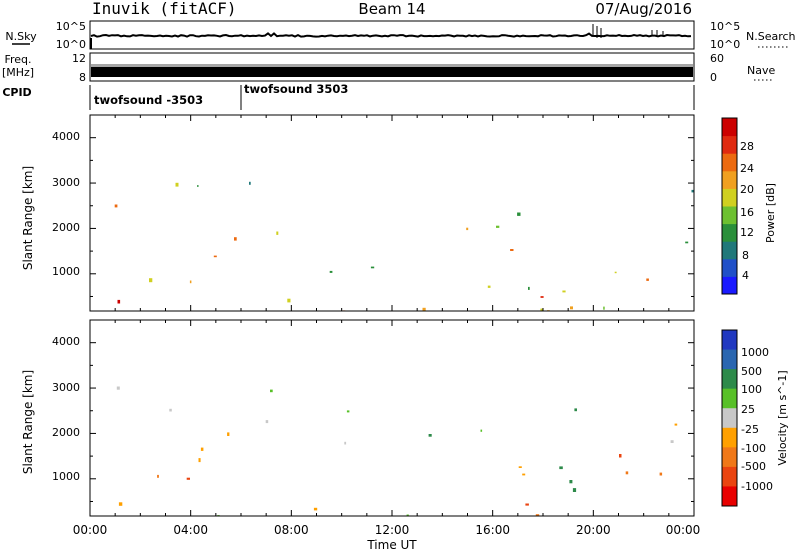 The width and height of the screenshot is (800, 554). Describe the element at coordinates (771, 36) in the screenshot. I see `nsearch-label: N.Search` at that location.